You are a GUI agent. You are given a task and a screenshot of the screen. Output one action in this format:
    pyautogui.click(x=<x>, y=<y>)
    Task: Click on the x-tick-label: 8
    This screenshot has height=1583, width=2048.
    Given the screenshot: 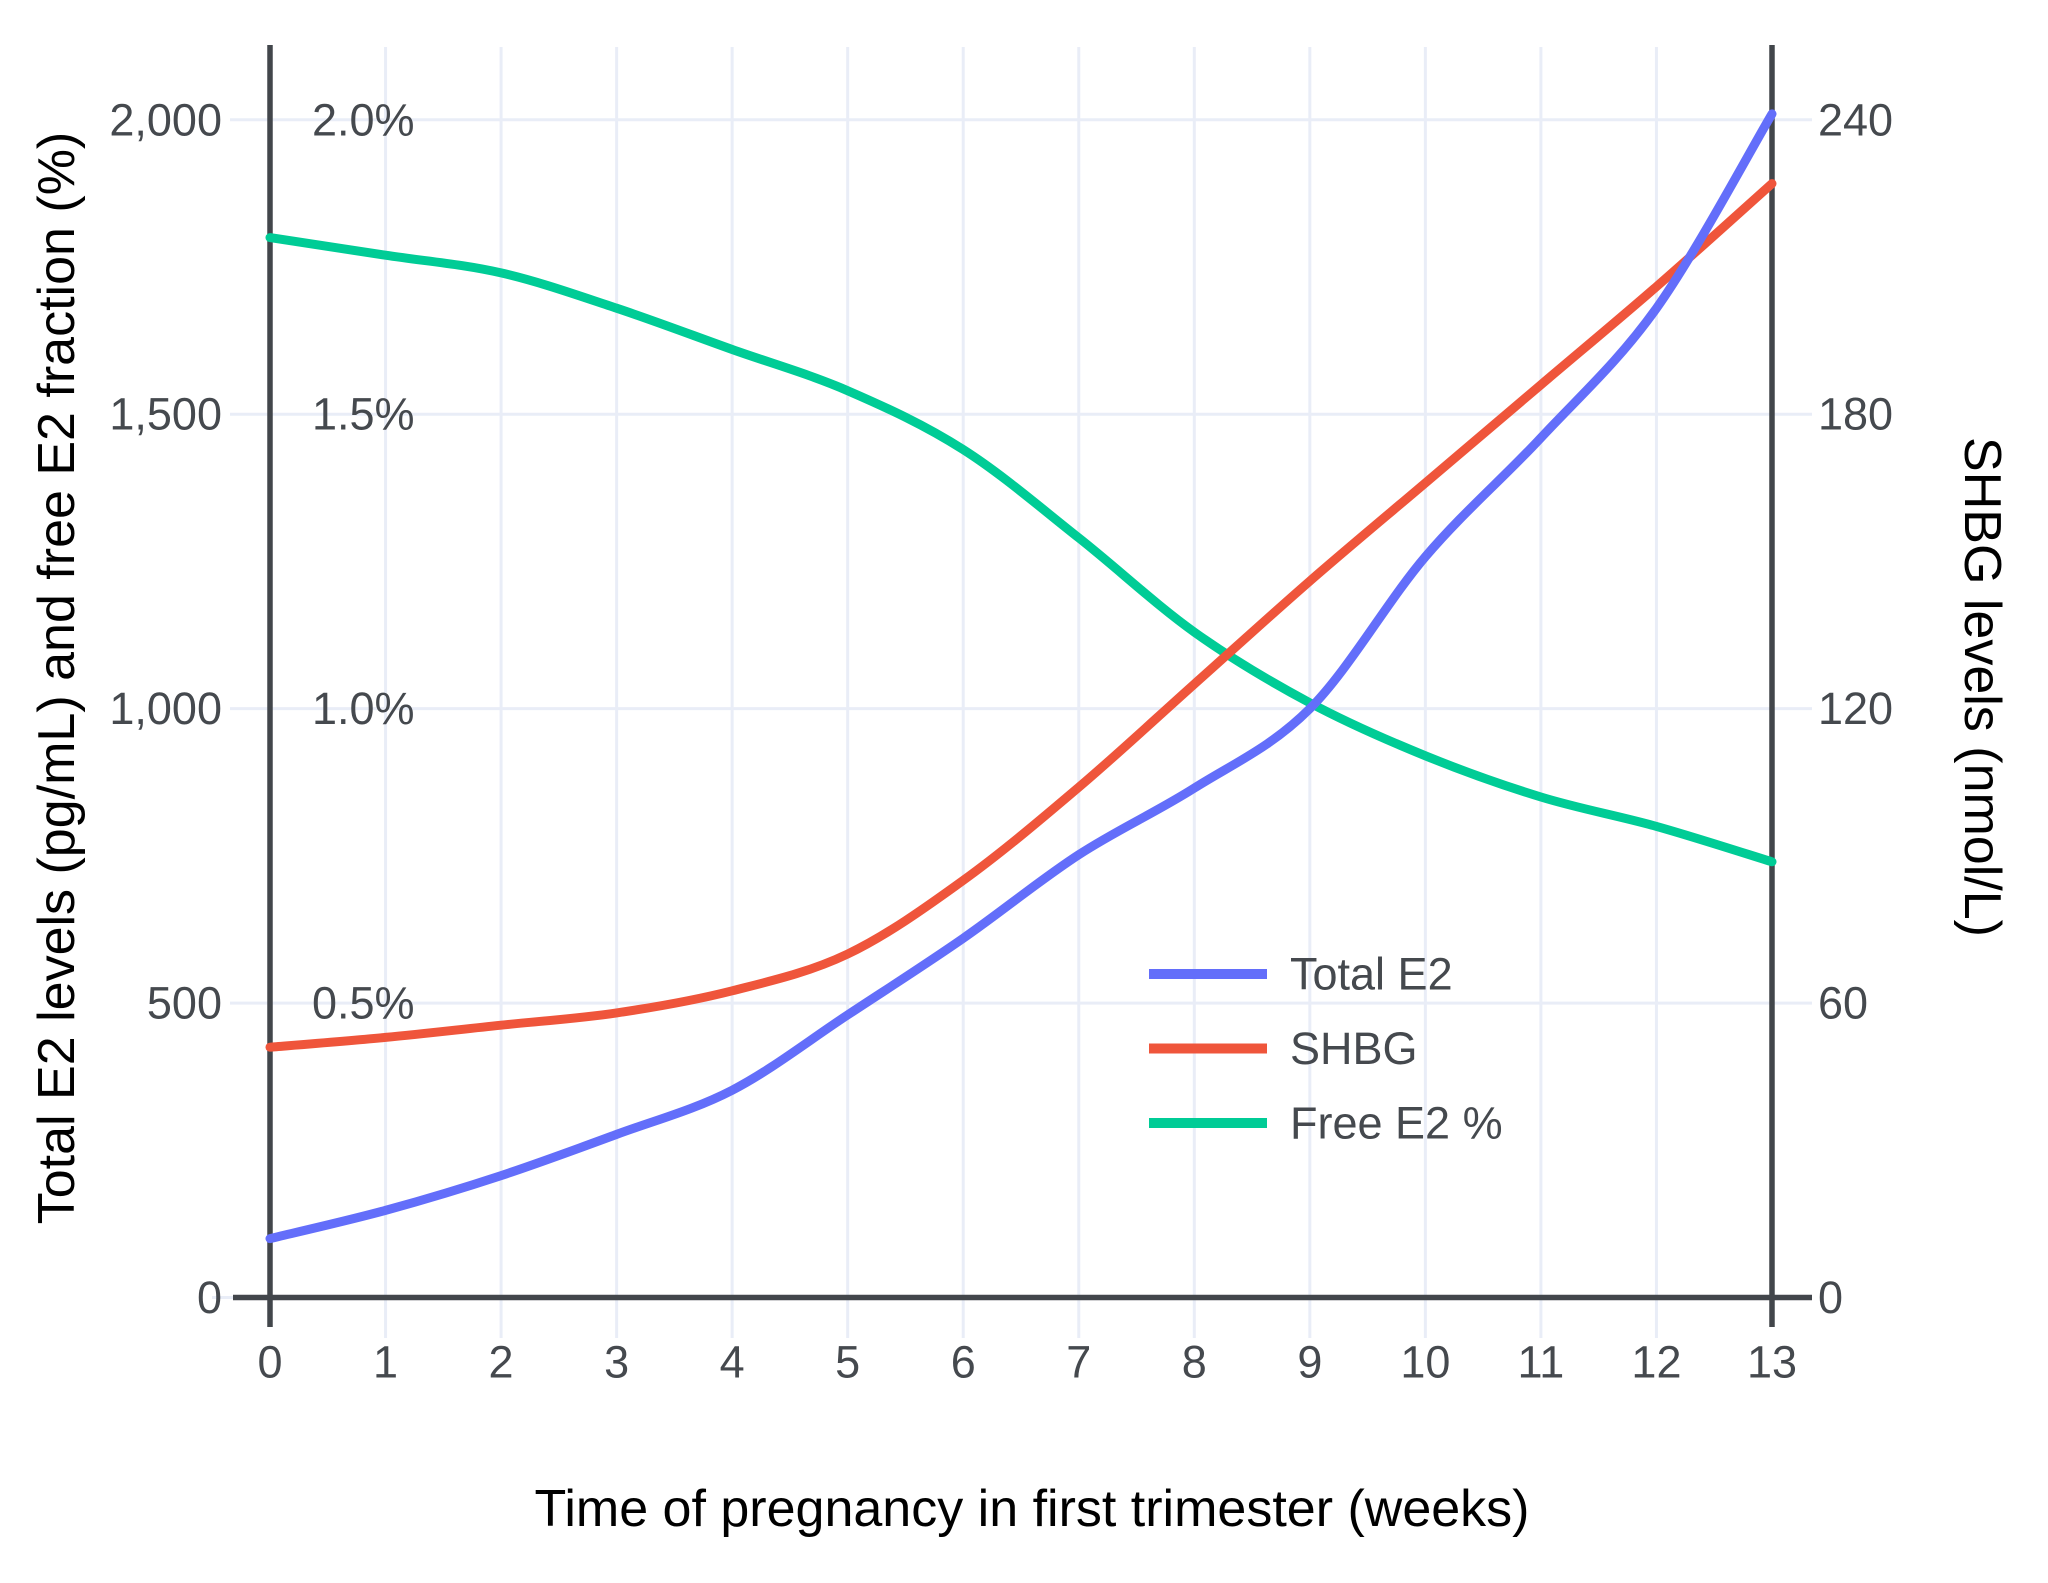 What is the action you would take?
    pyautogui.click(x=1194, y=1362)
    